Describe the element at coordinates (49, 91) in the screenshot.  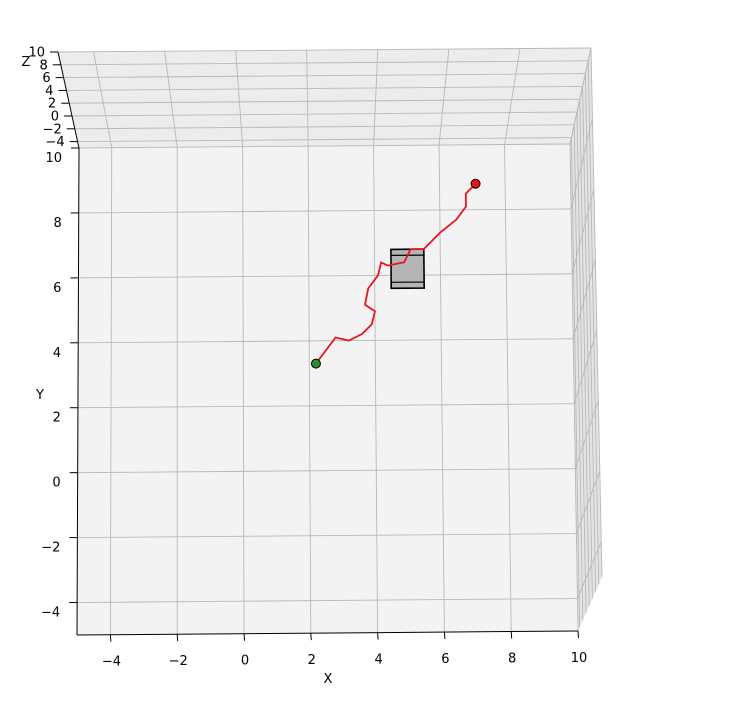
I see `z-tick-label: 4` at that location.